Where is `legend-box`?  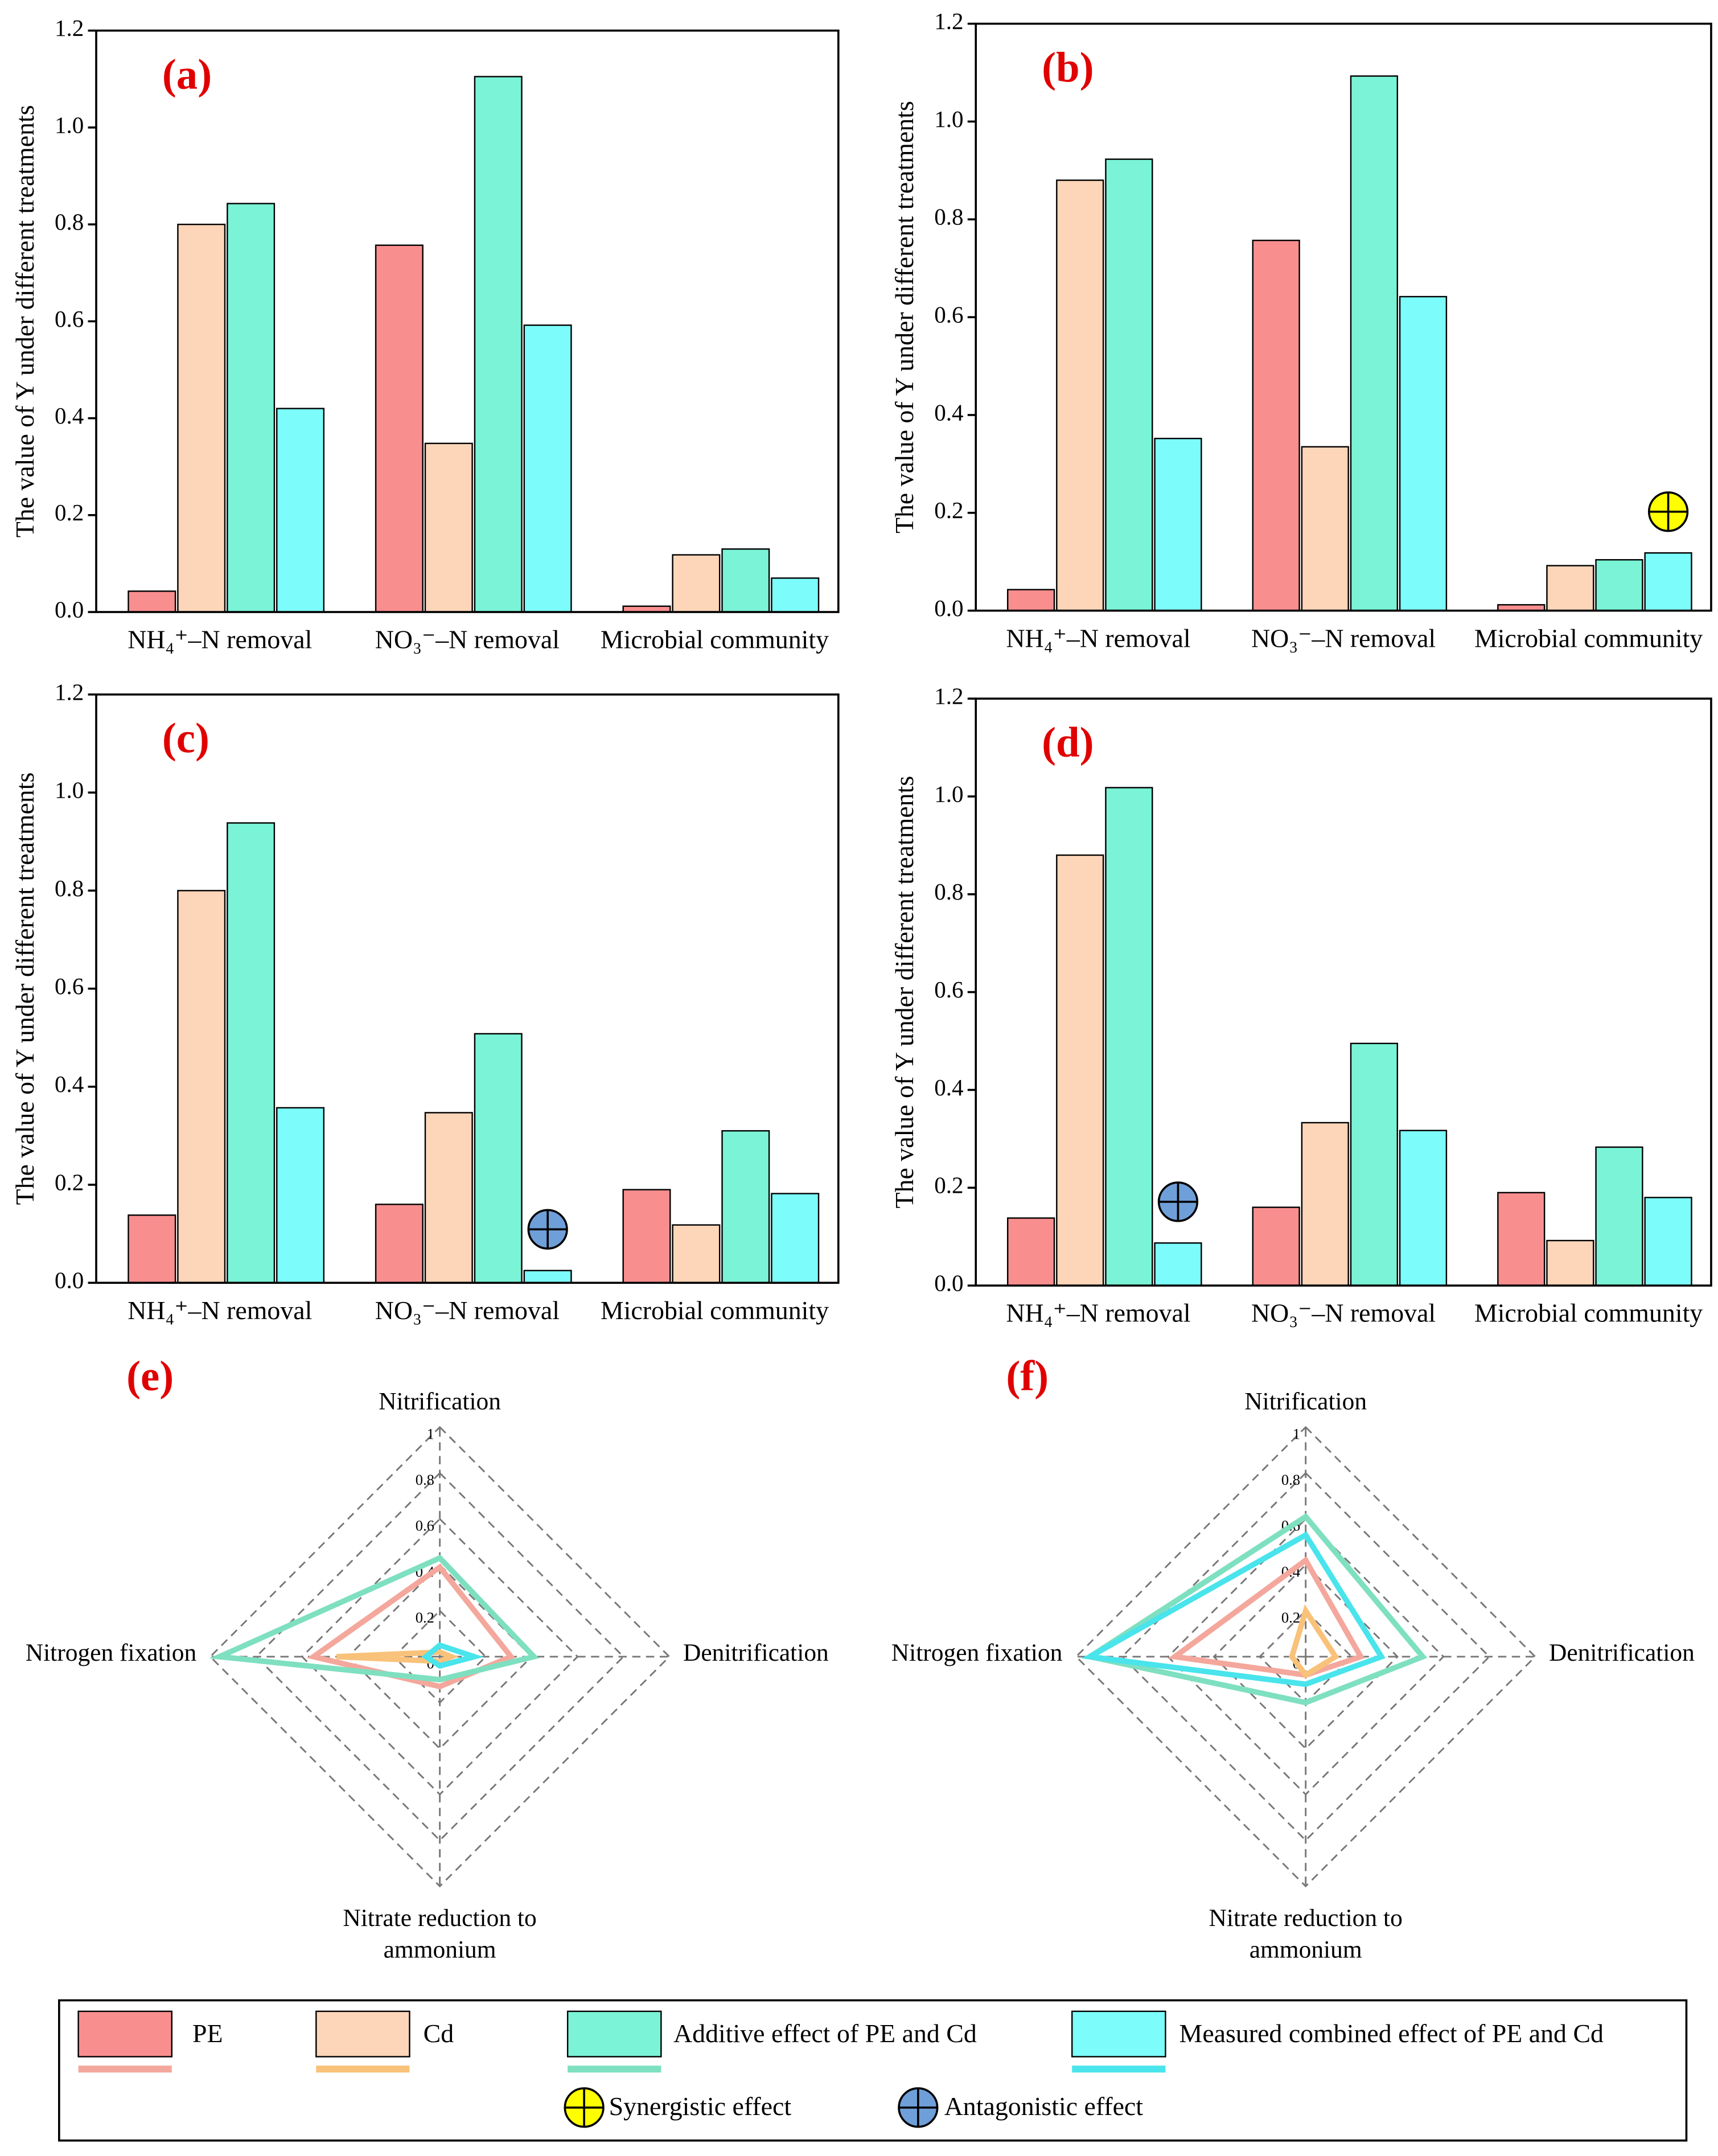
legend-box is located at coordinates (873, 2070).